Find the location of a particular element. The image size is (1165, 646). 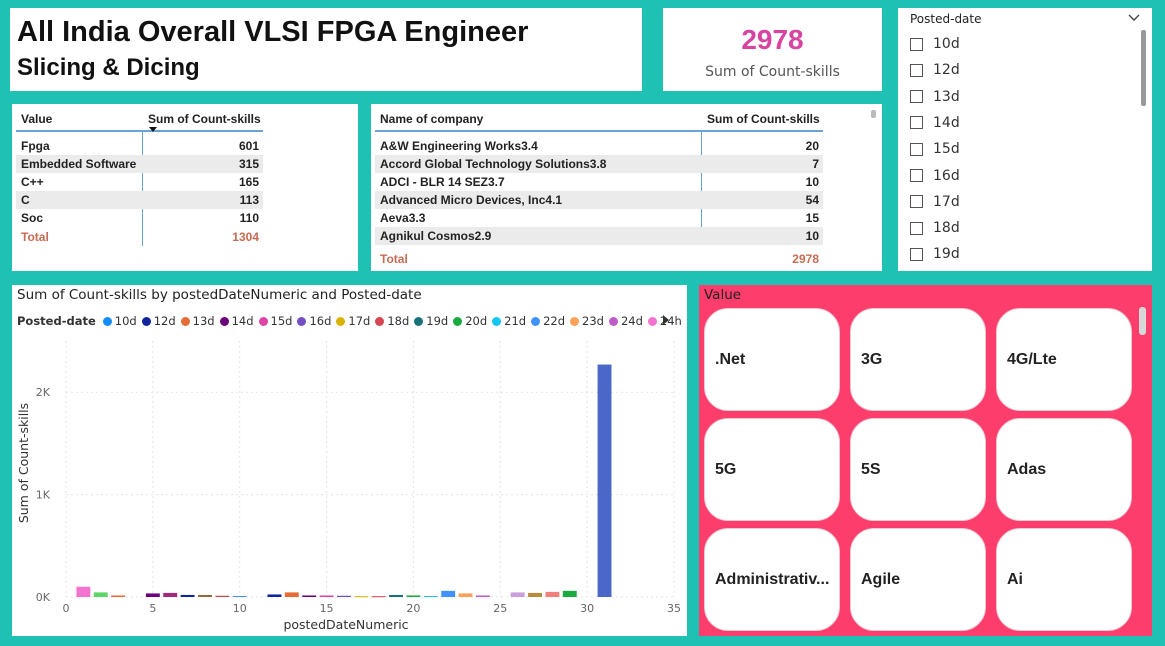

tiles-header: Value is located at coordinates (723, 295).